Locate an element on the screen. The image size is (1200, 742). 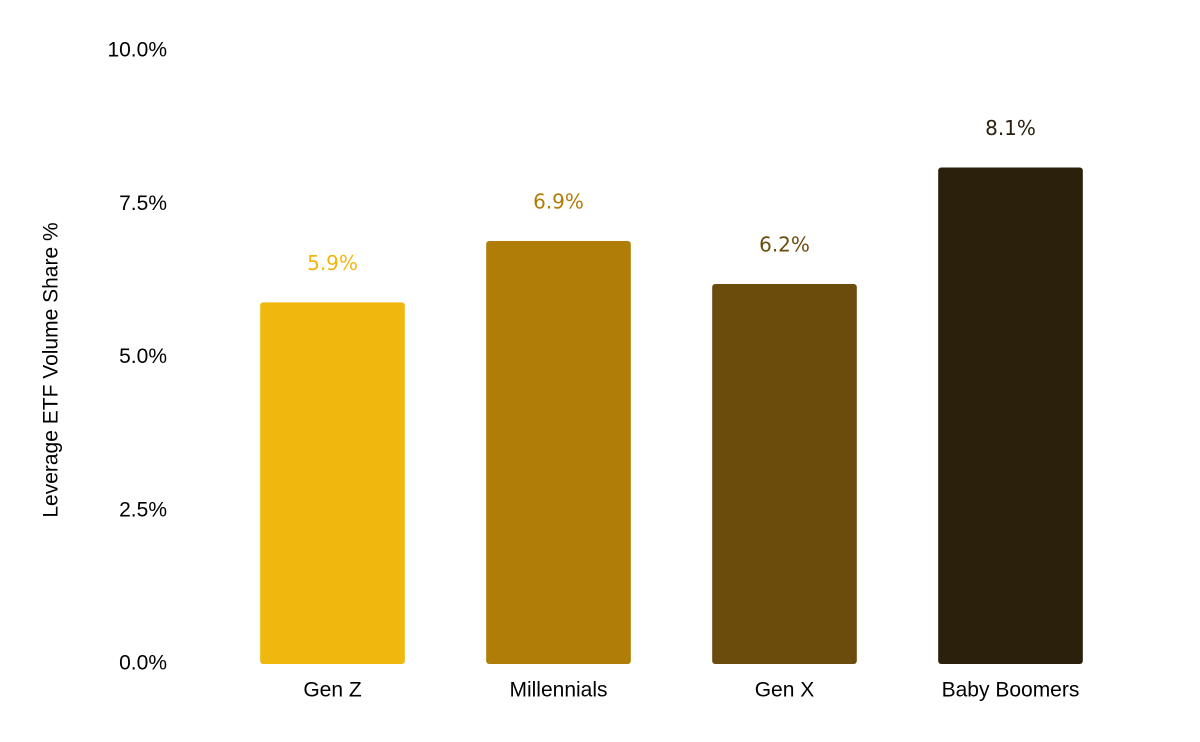
value-label: 8.1% is located at coordinates (1010, 128).